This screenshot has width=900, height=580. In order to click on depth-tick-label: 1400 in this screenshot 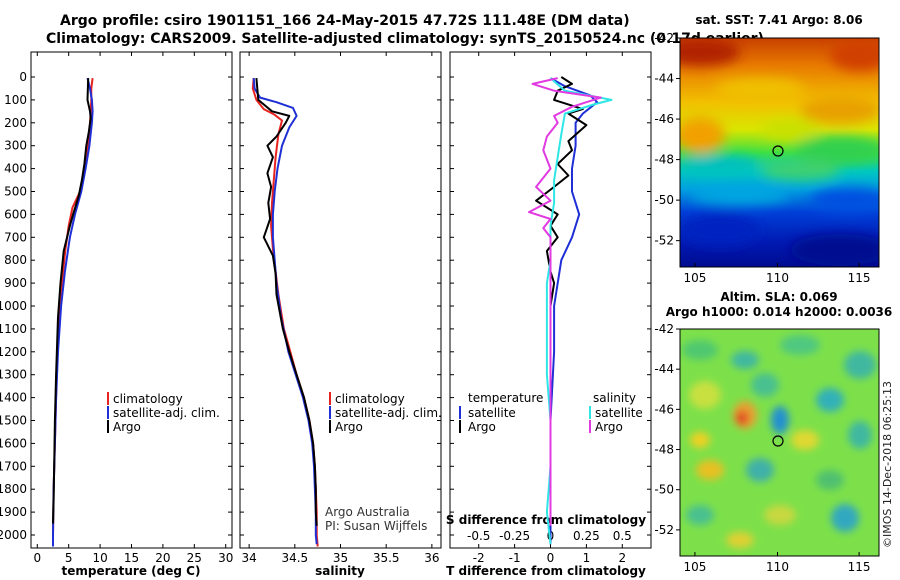, I will do `click(13, 398)`.